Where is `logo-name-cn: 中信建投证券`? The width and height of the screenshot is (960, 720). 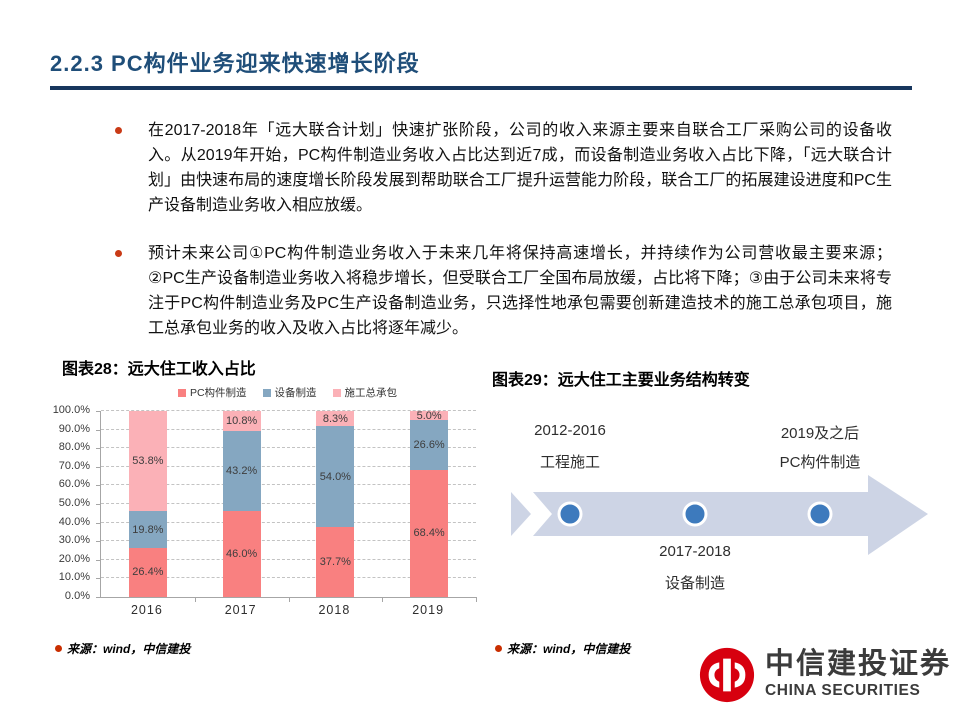 logo-name-cn: 中信建投证券 is located at coordinates (858, 664).